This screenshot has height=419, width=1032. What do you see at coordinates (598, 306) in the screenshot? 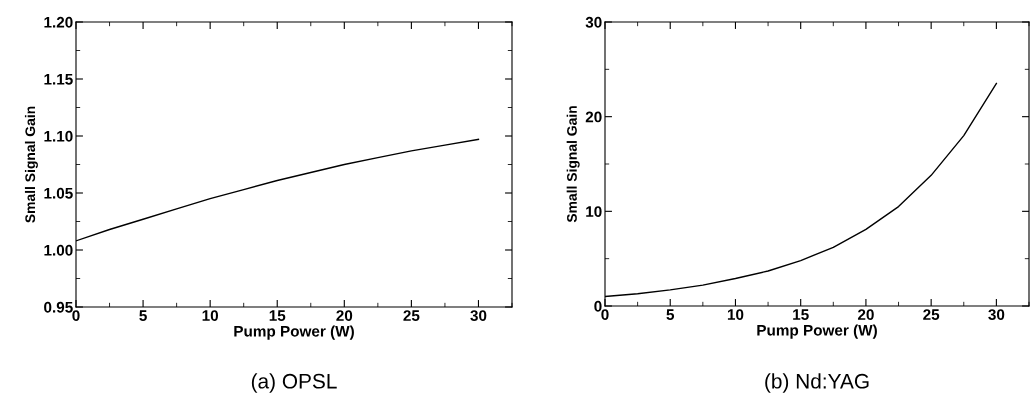
I see `y-tick-label: 0` at bounding box center [598, 306].